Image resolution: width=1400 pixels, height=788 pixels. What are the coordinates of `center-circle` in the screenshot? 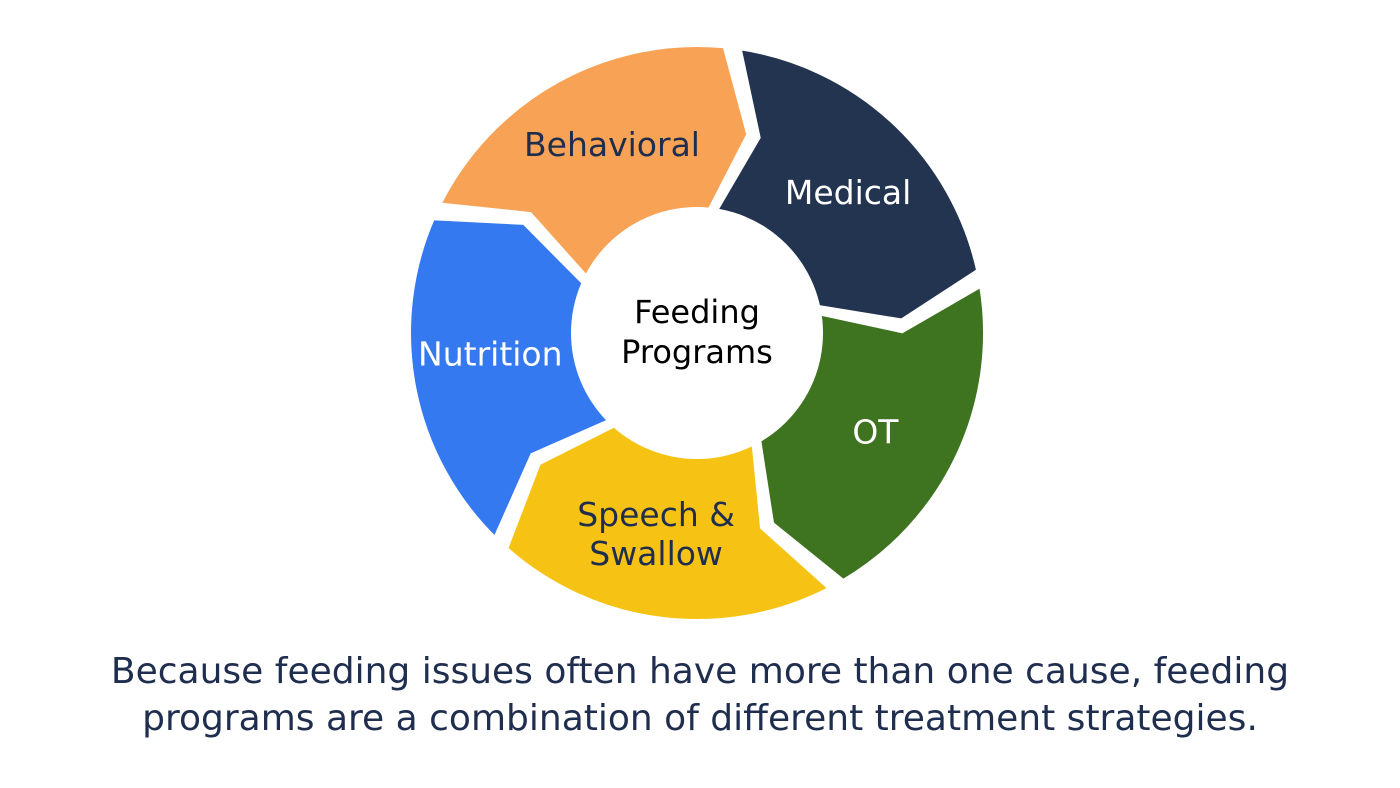 It's located at (697, 333).